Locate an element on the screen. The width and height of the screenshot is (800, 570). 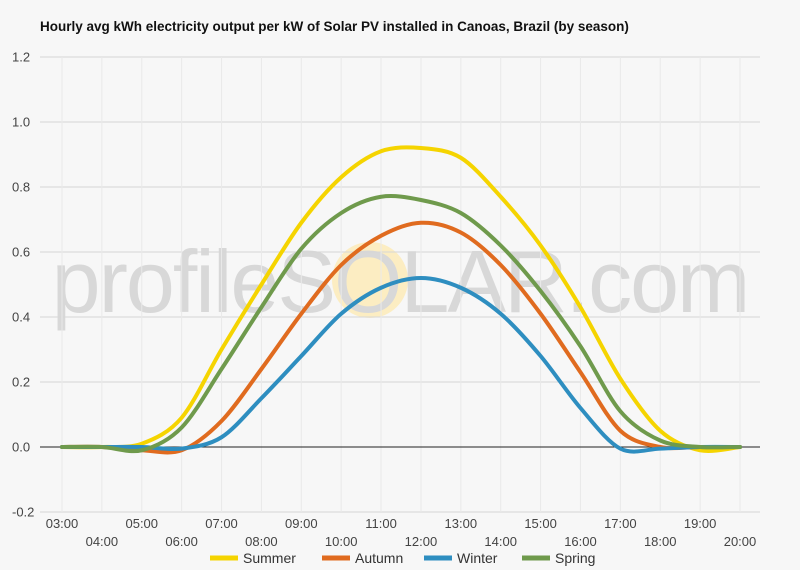
x-tick-label: 06:00 is located at coordinates (181, 541).